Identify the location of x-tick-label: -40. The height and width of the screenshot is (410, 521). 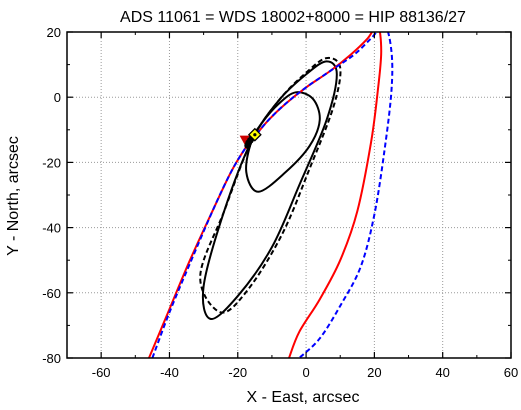
(169, 372).